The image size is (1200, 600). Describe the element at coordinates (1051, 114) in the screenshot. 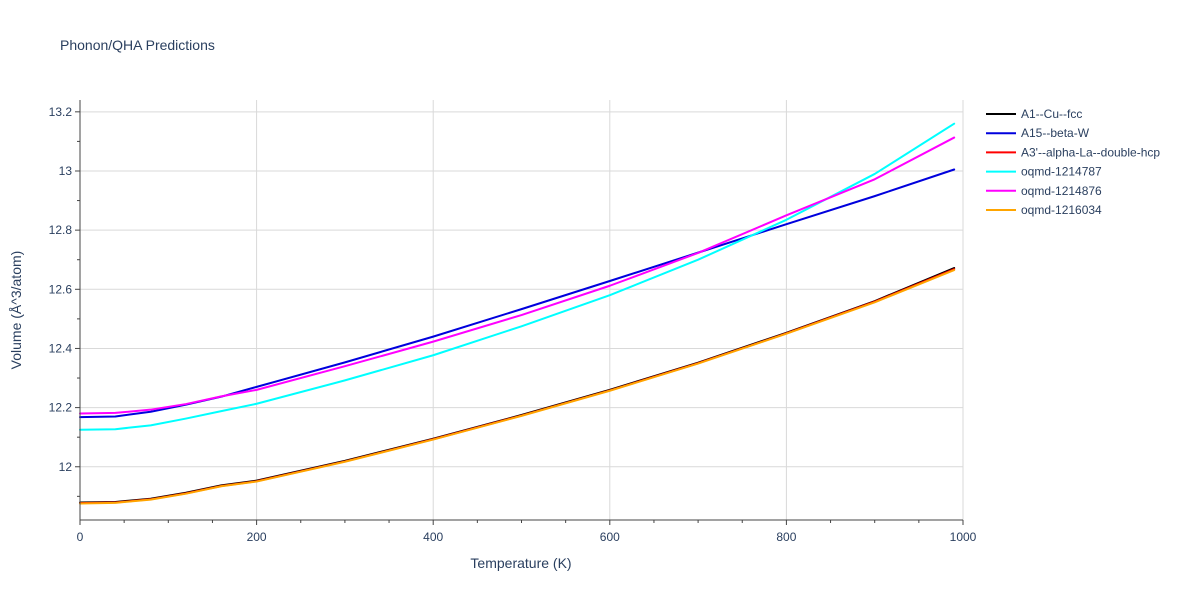

I see `legend-label: A1--Cu--fcc` at that location.